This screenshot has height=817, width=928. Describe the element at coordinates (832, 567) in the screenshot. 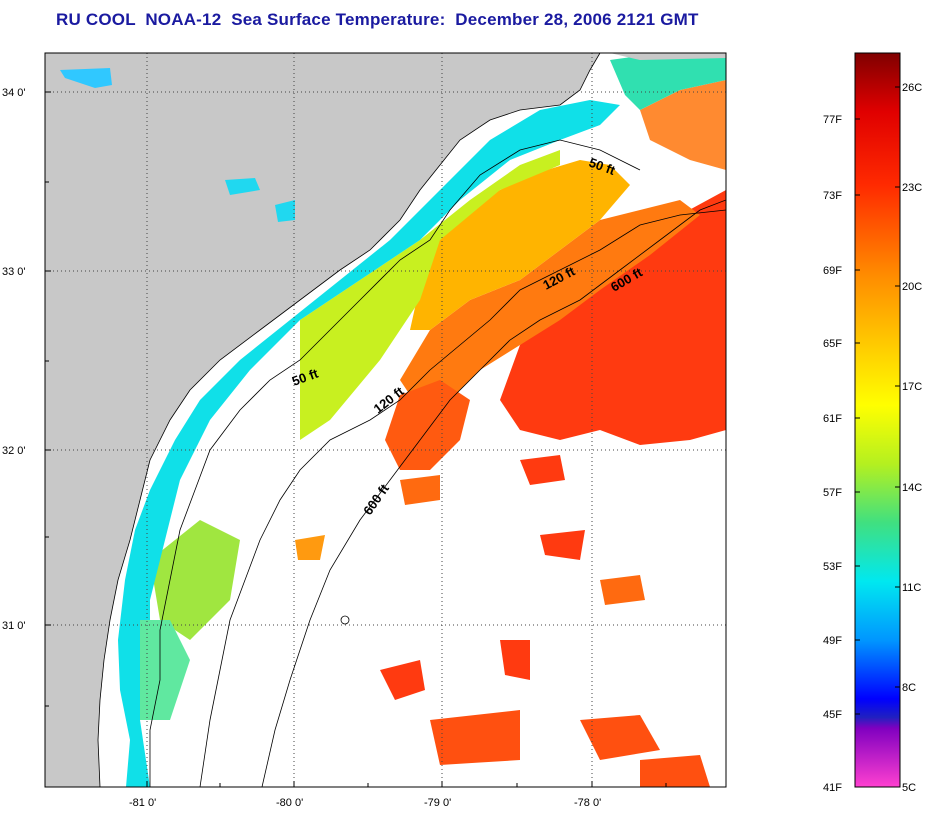

I see `colorbar-f-label: 53F` at that location.